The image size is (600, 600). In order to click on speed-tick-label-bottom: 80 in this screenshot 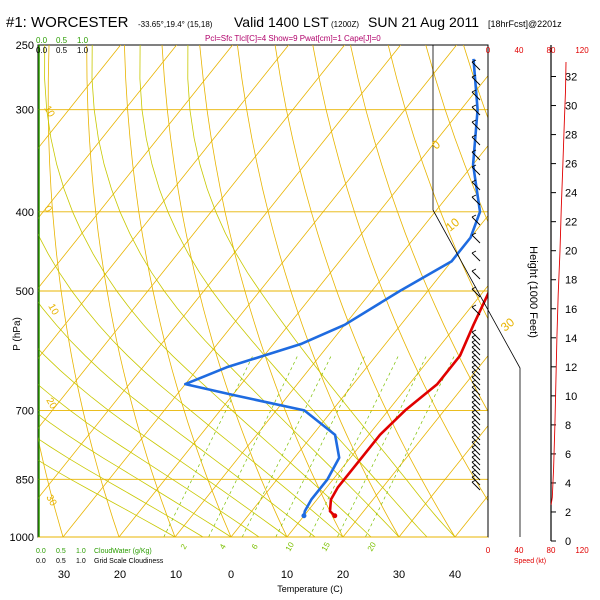, I will do `click(551, 550)`.